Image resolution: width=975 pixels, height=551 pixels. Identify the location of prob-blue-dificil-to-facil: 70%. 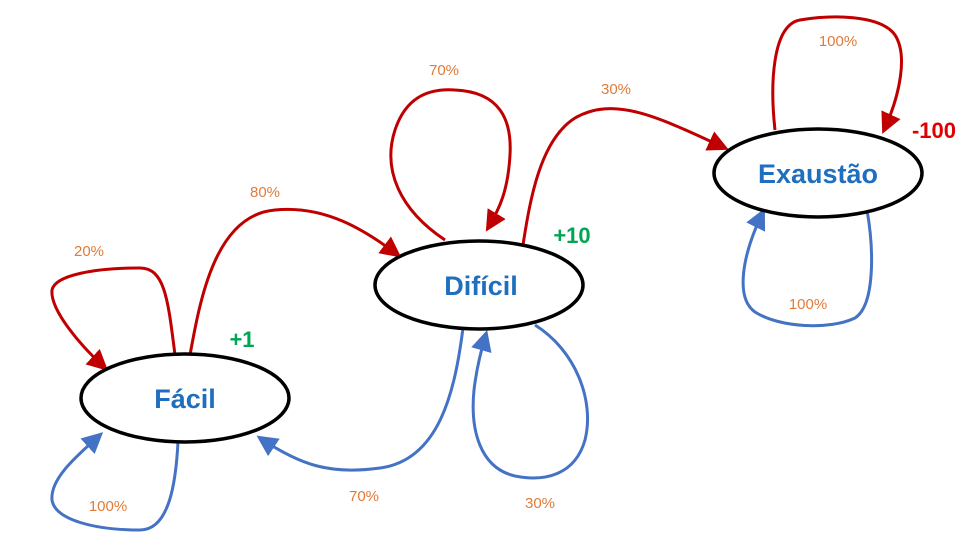
(364, 496).